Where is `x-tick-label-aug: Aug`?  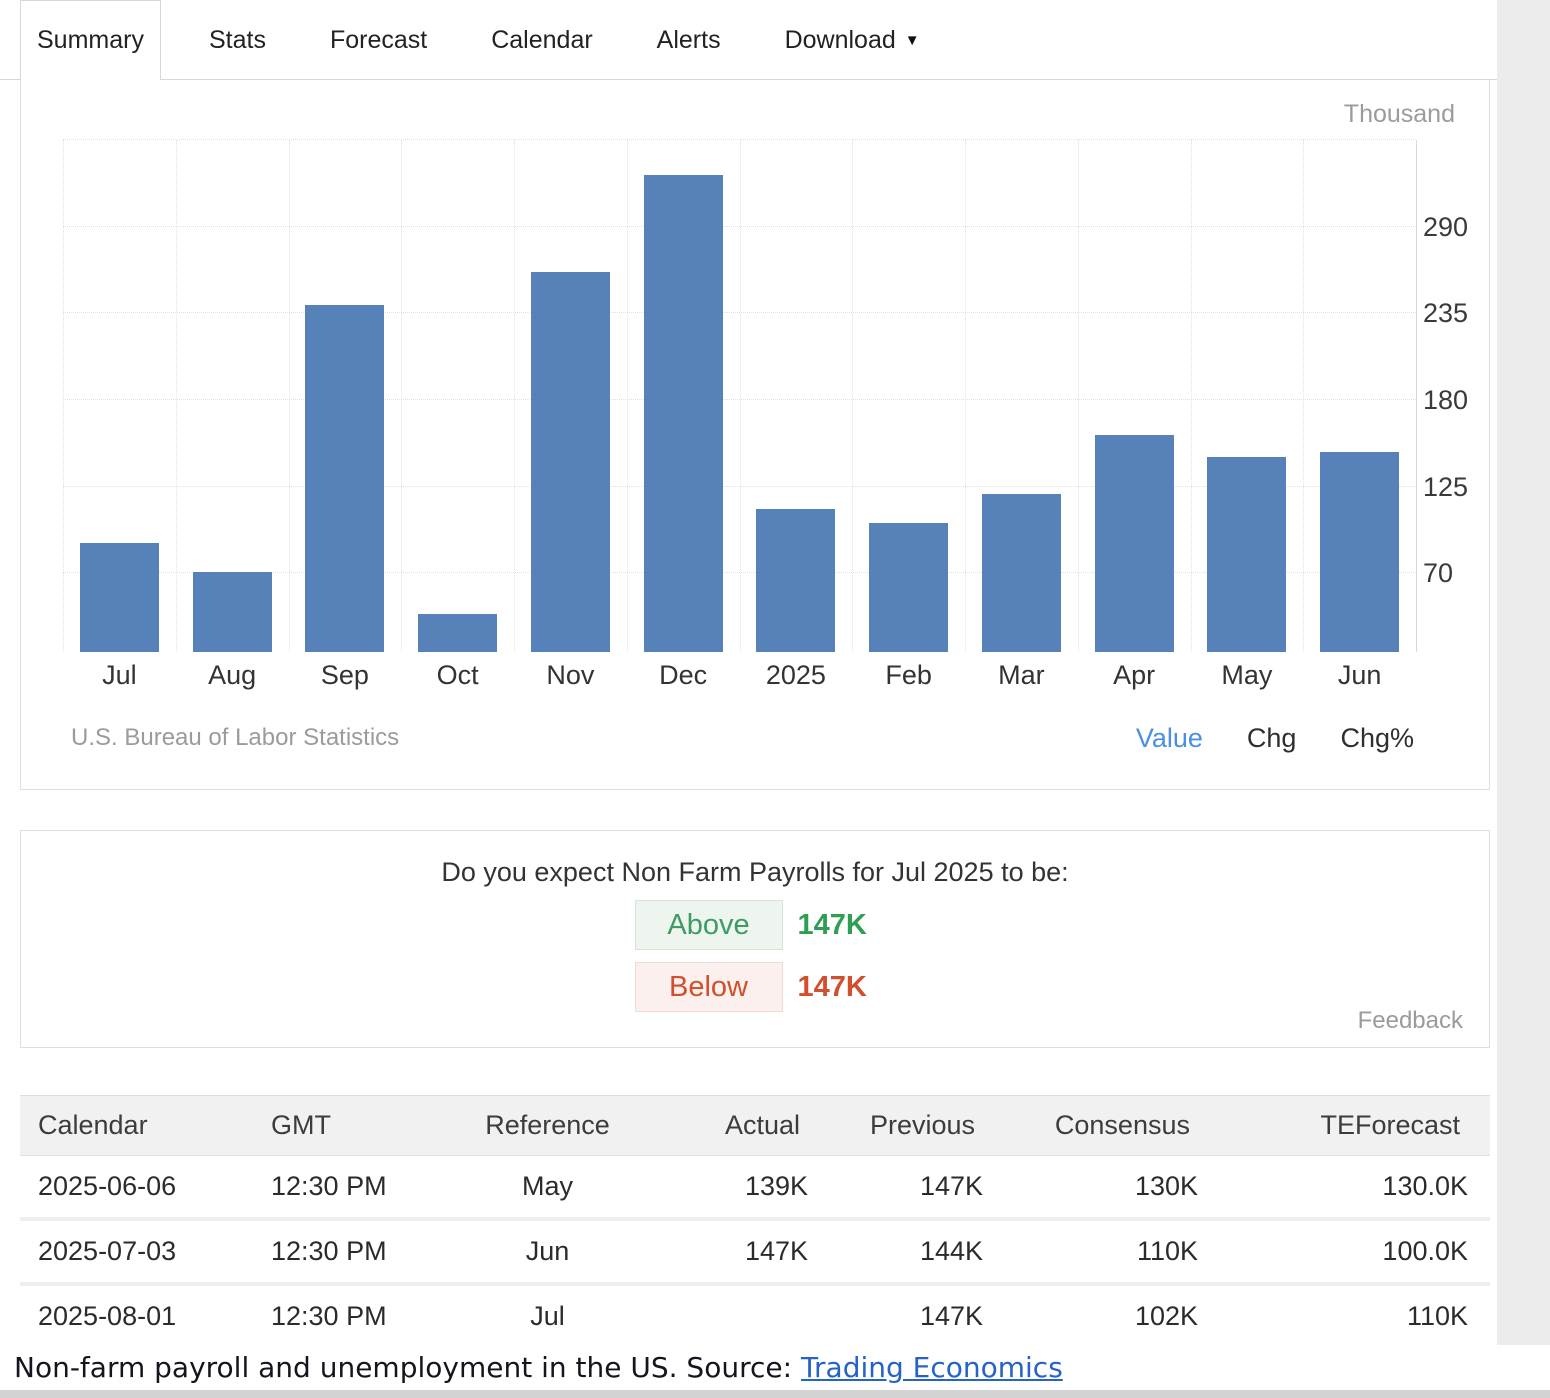
x-tick-label-aug: Aug is located at coordinates (232, 675).